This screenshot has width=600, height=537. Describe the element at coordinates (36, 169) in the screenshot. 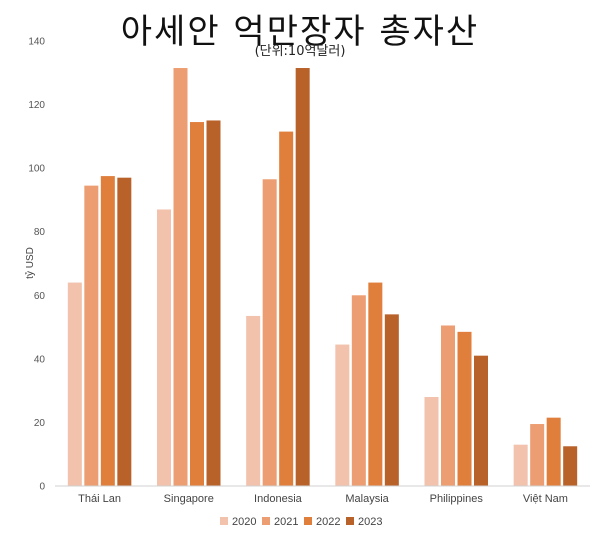

I see `y-tick-label: 100` at that location.